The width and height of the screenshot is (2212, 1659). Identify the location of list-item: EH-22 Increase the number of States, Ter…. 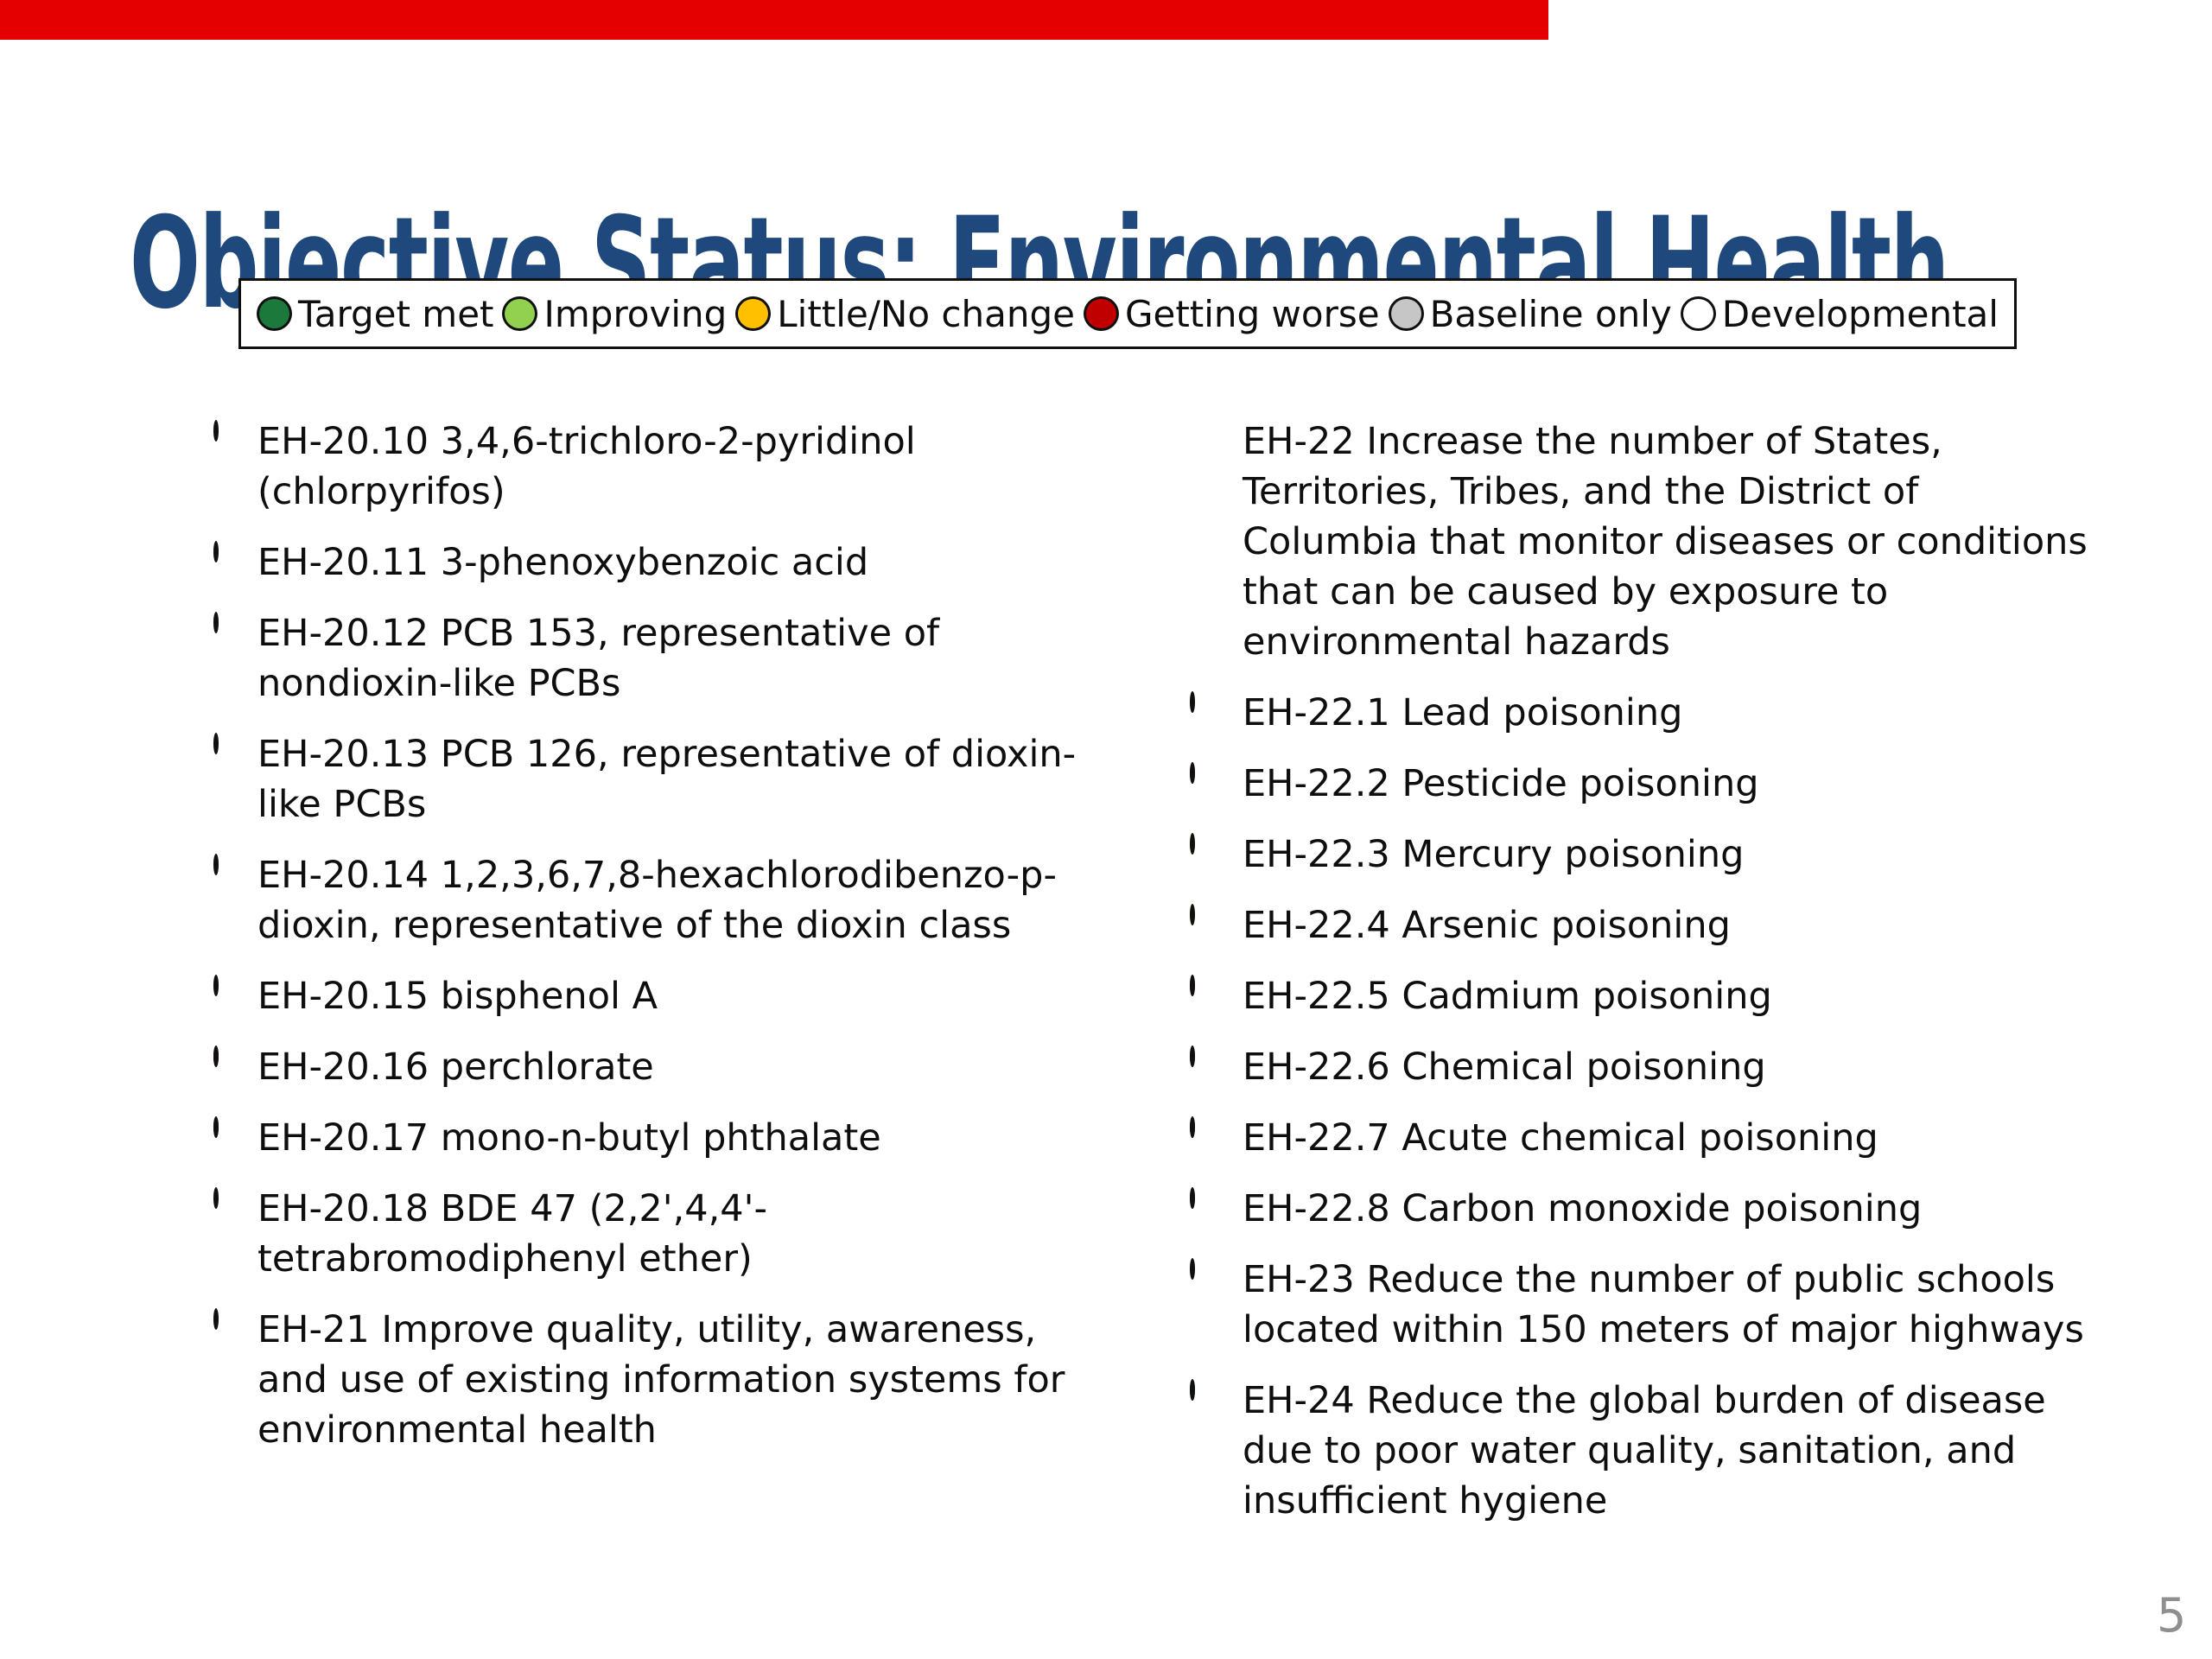
(1682, 541).